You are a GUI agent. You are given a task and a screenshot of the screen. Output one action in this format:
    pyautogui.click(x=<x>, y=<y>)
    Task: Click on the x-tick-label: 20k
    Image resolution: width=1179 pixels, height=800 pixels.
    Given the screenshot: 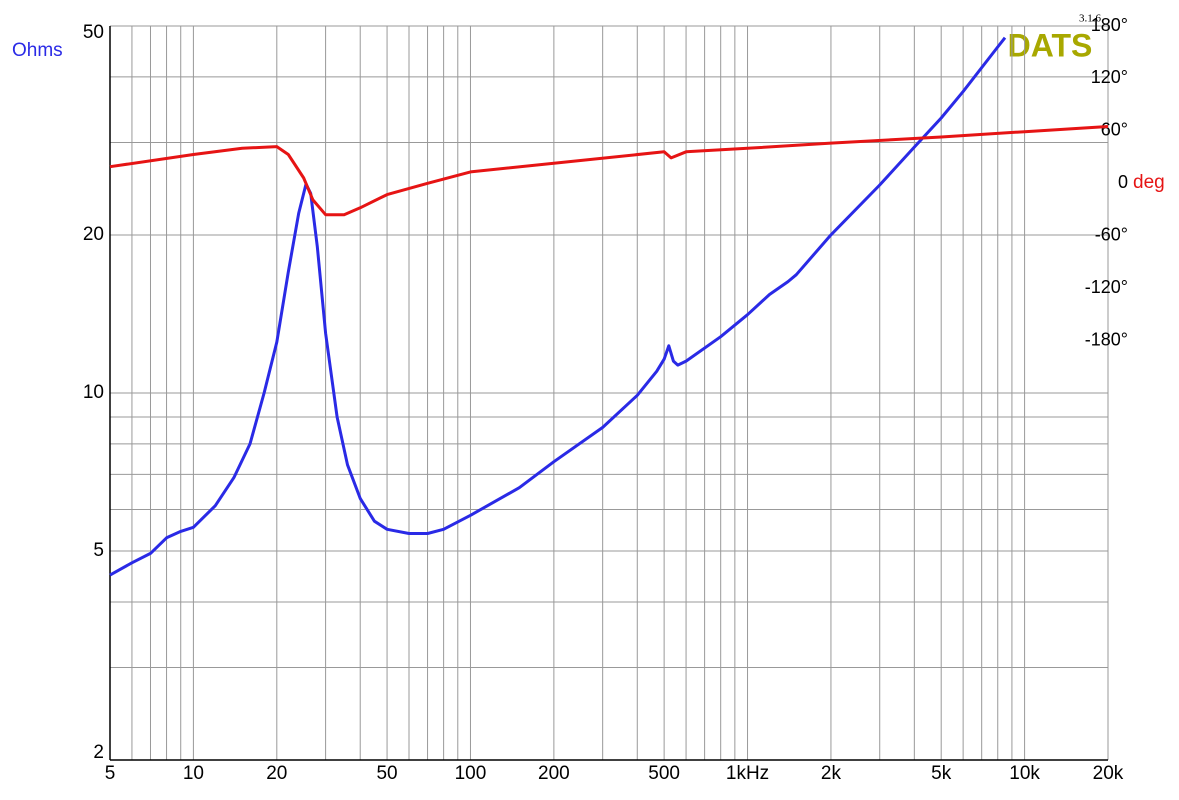 What is the action you would take?
    pyautogui.click(x=1108, y=773)
    